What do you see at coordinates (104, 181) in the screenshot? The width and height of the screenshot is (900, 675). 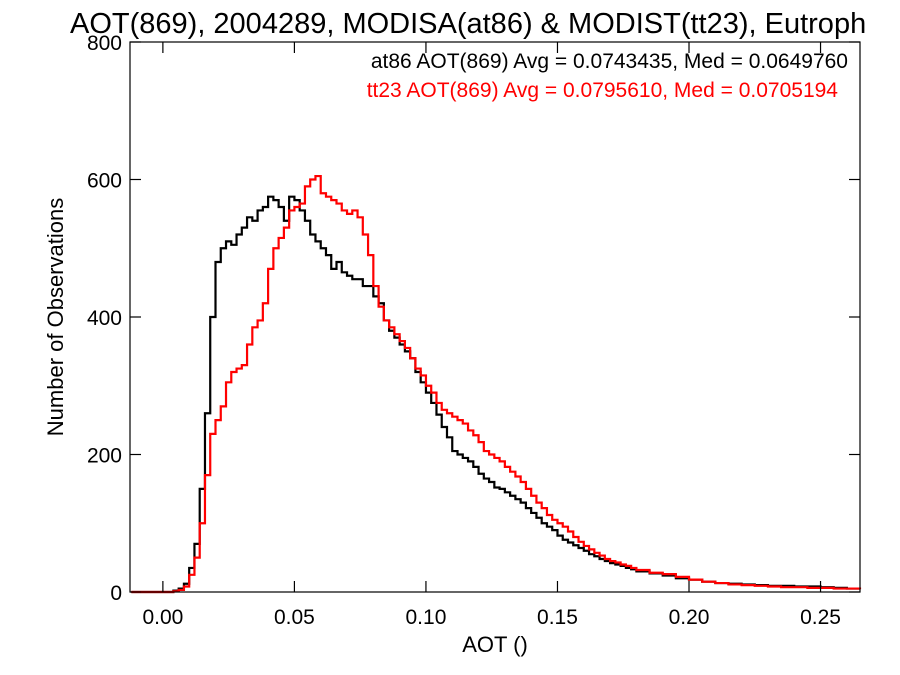 I see `y-tick-label: 600` at bounding box center [104, 181].